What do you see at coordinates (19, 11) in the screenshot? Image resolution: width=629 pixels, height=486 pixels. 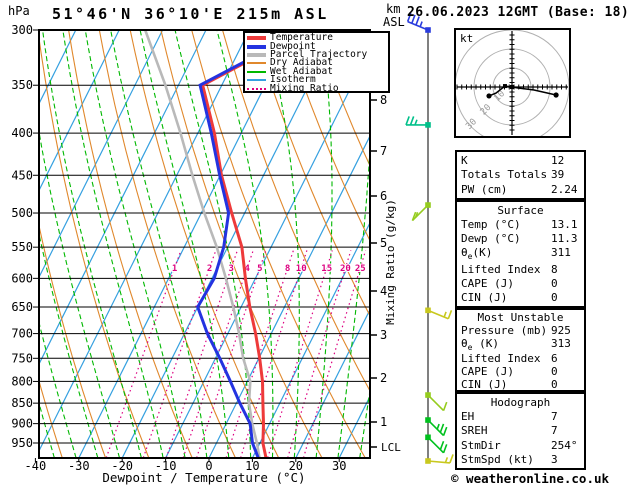 I see `pressure-axis-unit: hPa` at bounding box center [19, 11].